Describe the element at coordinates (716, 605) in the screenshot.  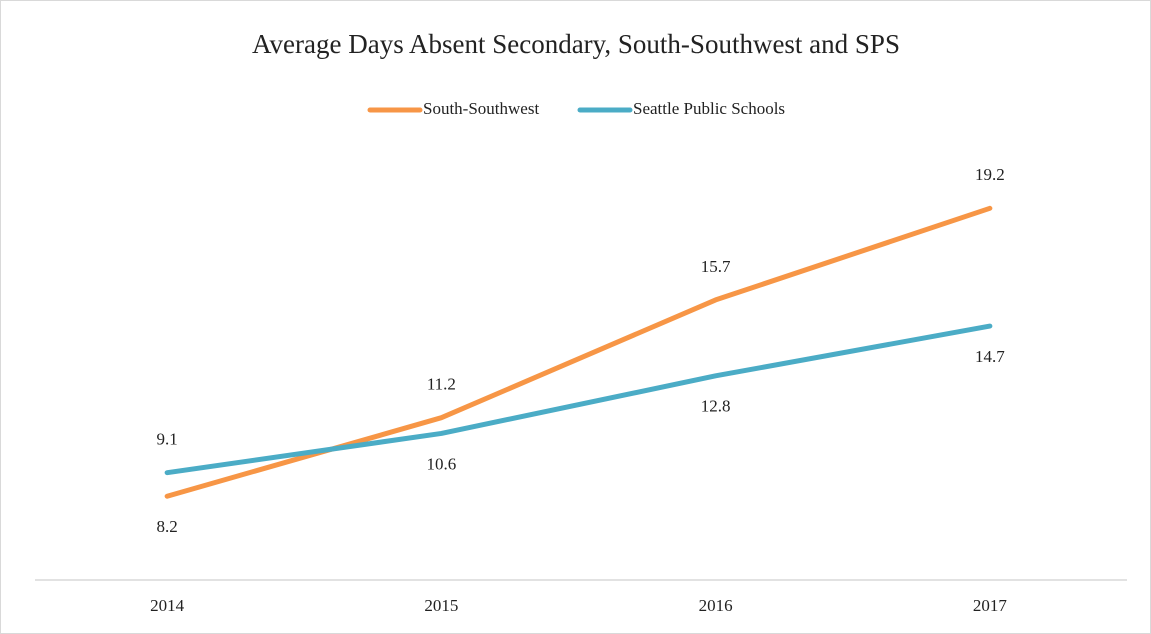
I see `x-tick-label: 2016` at that location.